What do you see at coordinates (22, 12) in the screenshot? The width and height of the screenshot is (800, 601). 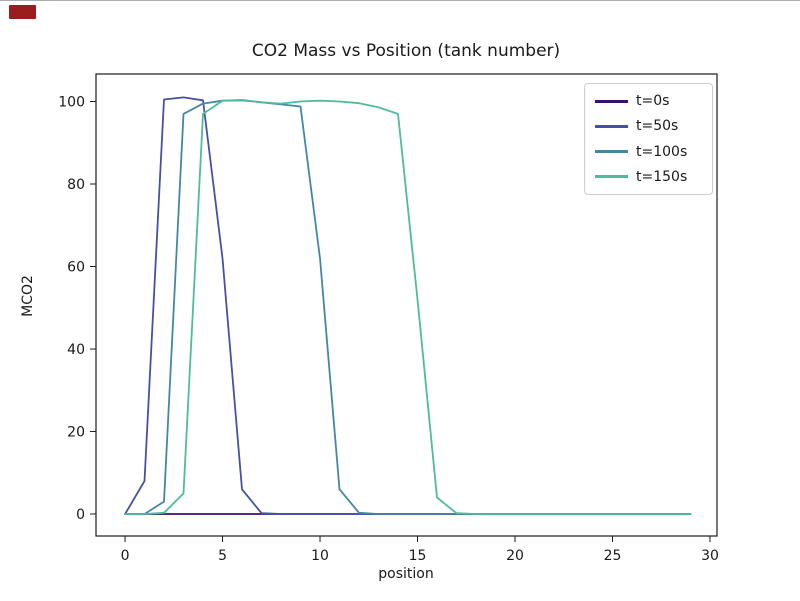 I see `recording-indicator` at bounding box center [22, 12].